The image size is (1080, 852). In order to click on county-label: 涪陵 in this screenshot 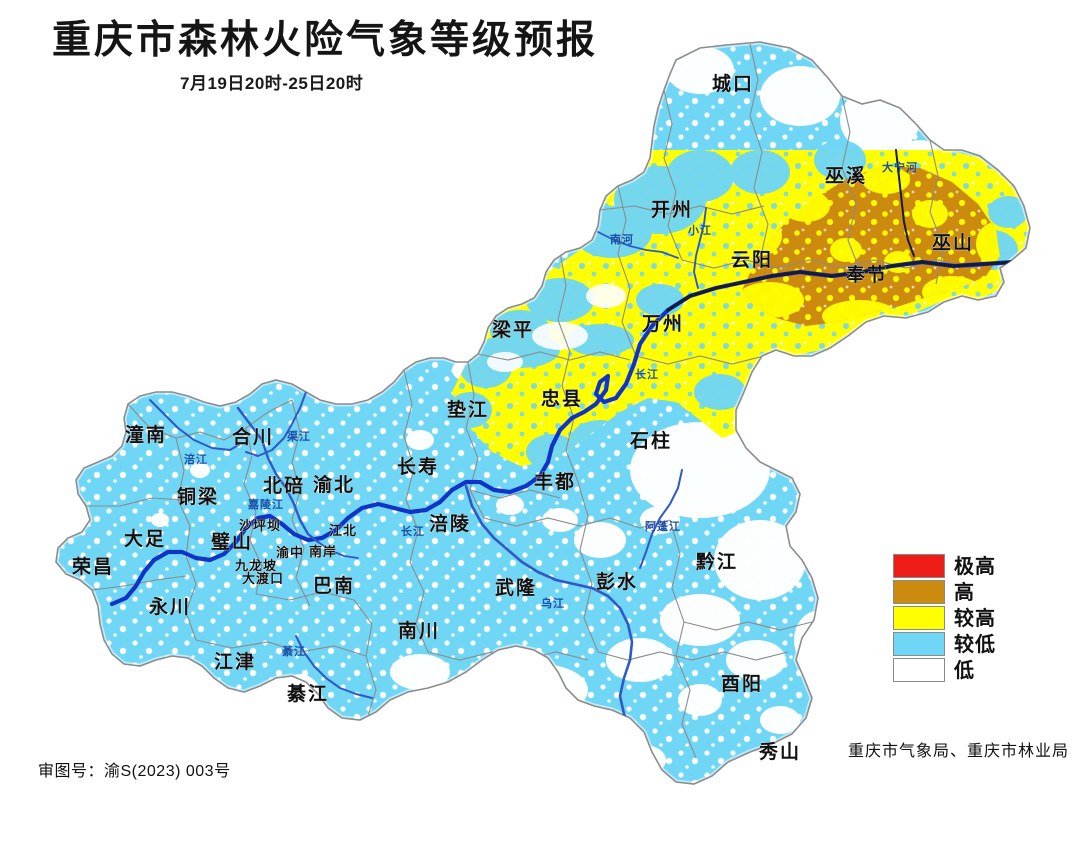, I will do `click(450, 523)`.